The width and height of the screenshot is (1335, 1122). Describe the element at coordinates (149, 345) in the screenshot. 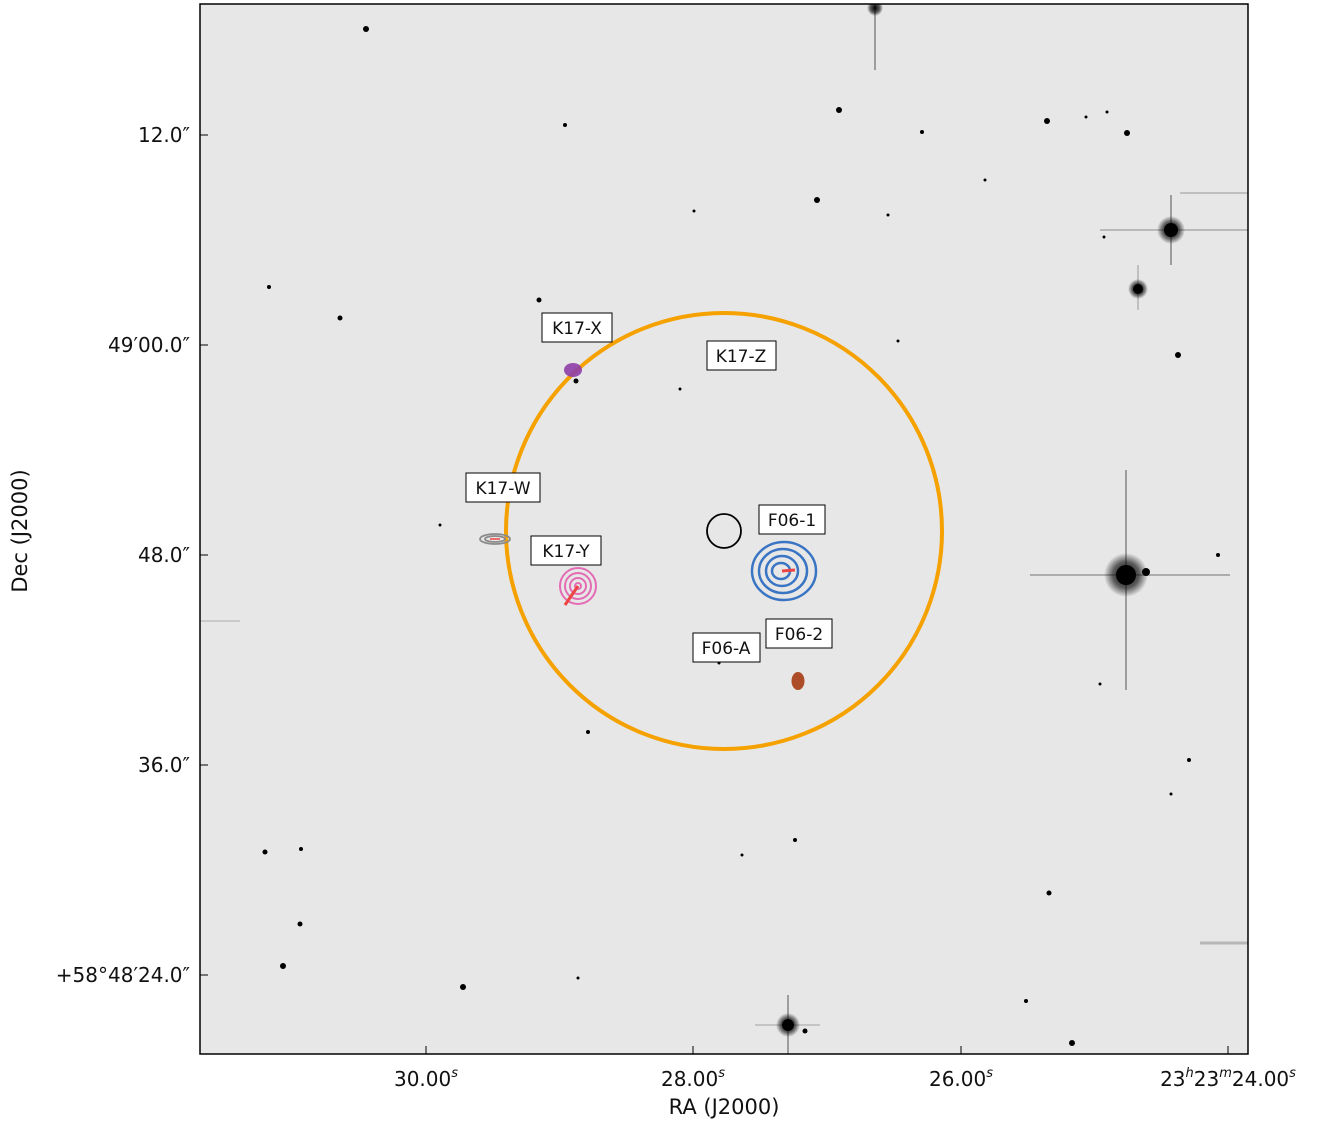

I see `y-tick-label: 49′00.0″` at that location.